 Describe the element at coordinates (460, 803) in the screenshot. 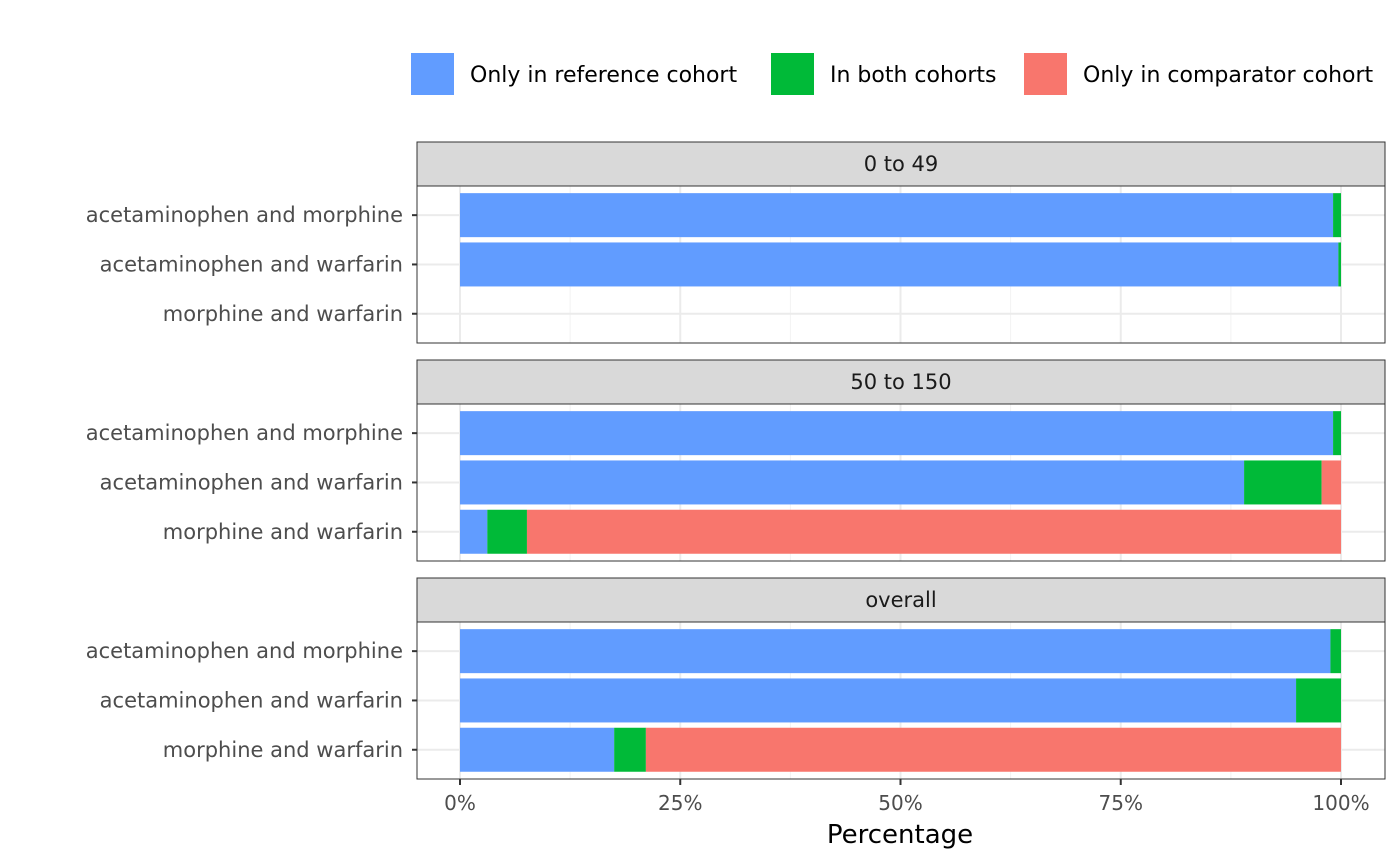

I see `x-tick-label: 0%` at that location.